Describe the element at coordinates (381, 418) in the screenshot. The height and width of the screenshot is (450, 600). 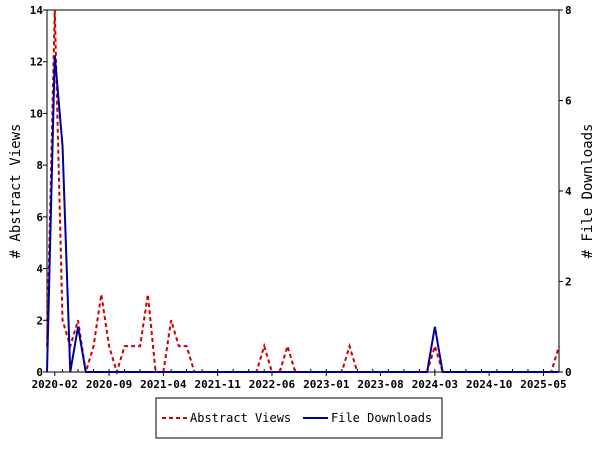
I see `legend-label-file-downloads: File Downloads` at that location.